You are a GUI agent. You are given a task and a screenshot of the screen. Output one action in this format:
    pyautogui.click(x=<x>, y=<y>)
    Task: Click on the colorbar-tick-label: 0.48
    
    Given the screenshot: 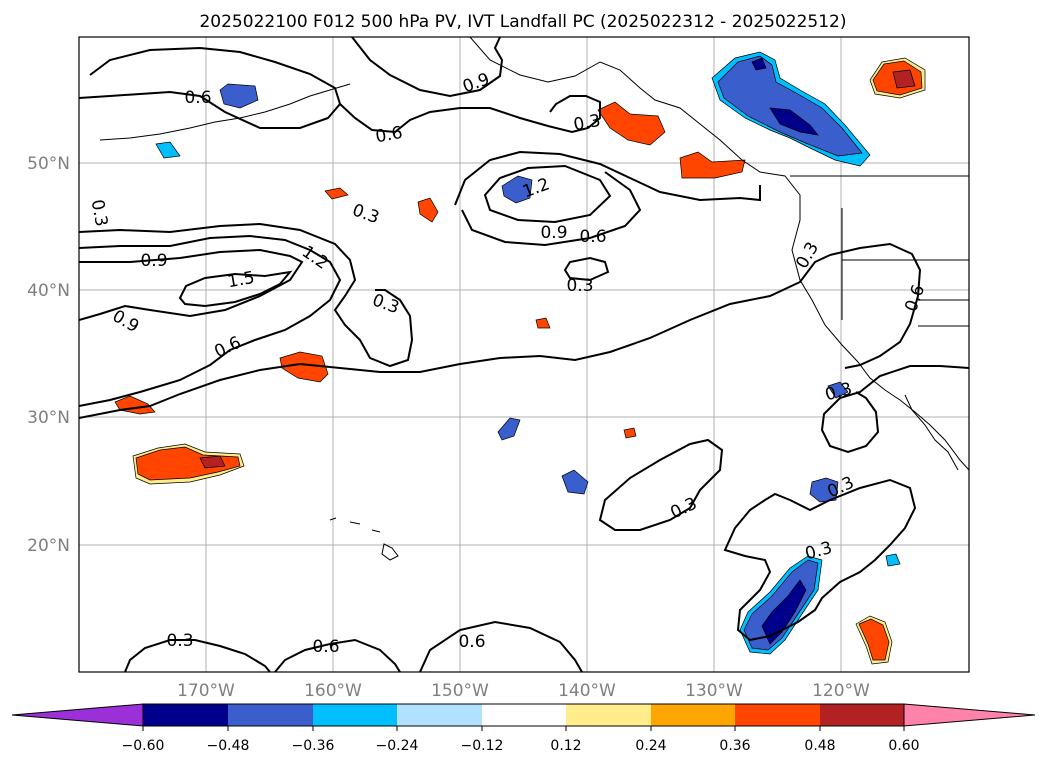 What is the action you would take?
    pyautogui.click(x=819, y=746)
    